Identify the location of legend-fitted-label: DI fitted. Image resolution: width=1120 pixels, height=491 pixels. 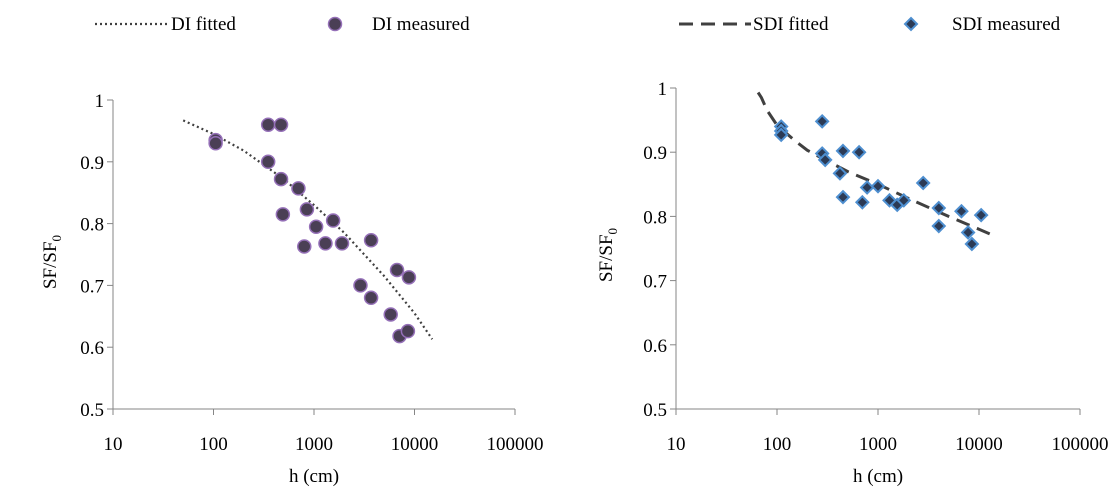
(203, 24).